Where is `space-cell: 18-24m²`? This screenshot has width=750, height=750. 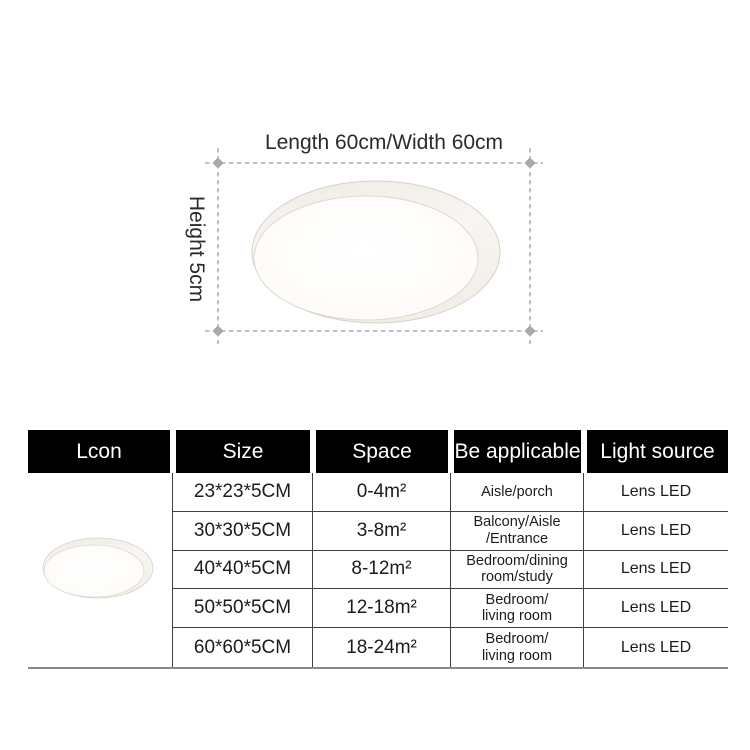
space-cell: 18-24m² is located at coordinates (382, 647).